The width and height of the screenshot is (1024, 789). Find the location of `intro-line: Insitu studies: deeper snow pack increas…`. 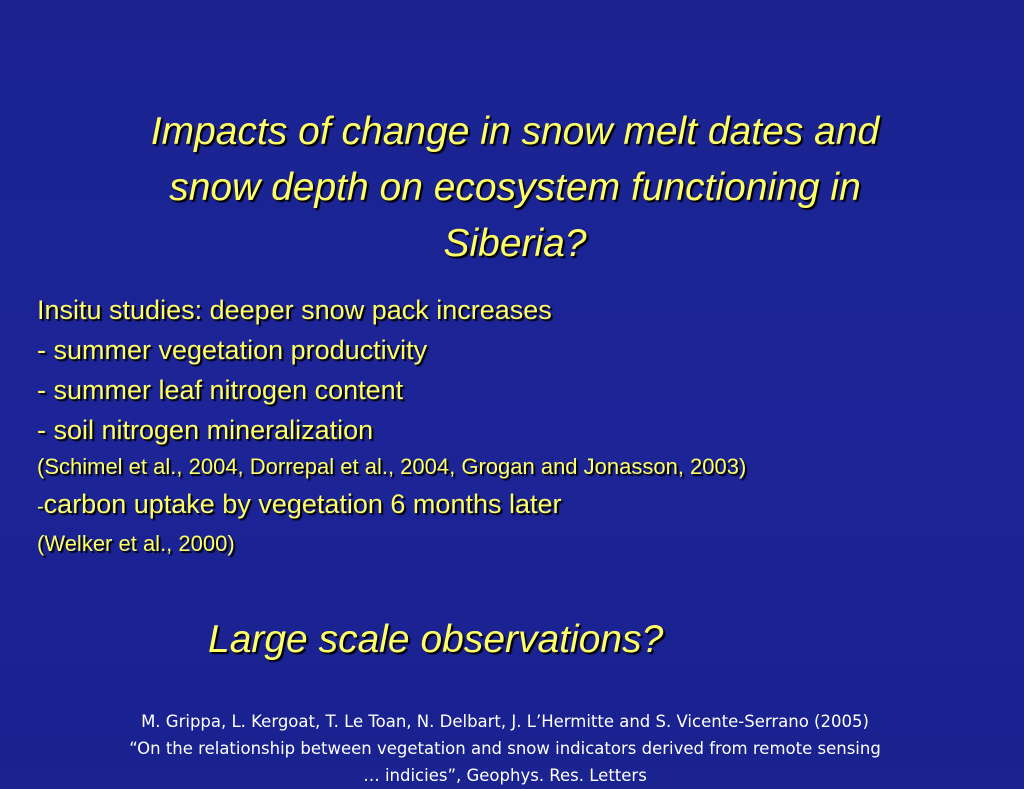

intro-line: Insitu studies: deeper snow pack increas… is located at coordinates (294, 310).